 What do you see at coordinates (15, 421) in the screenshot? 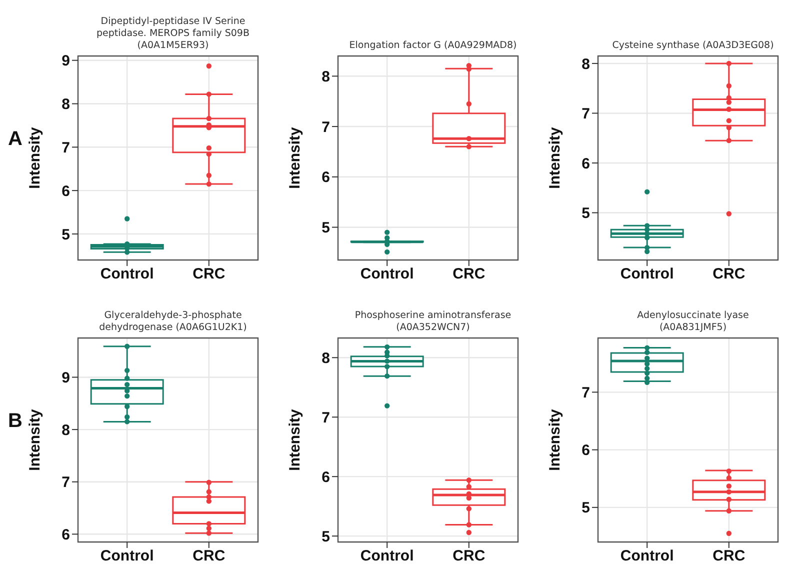
I see `text: B` at bounding box center [15, 421].